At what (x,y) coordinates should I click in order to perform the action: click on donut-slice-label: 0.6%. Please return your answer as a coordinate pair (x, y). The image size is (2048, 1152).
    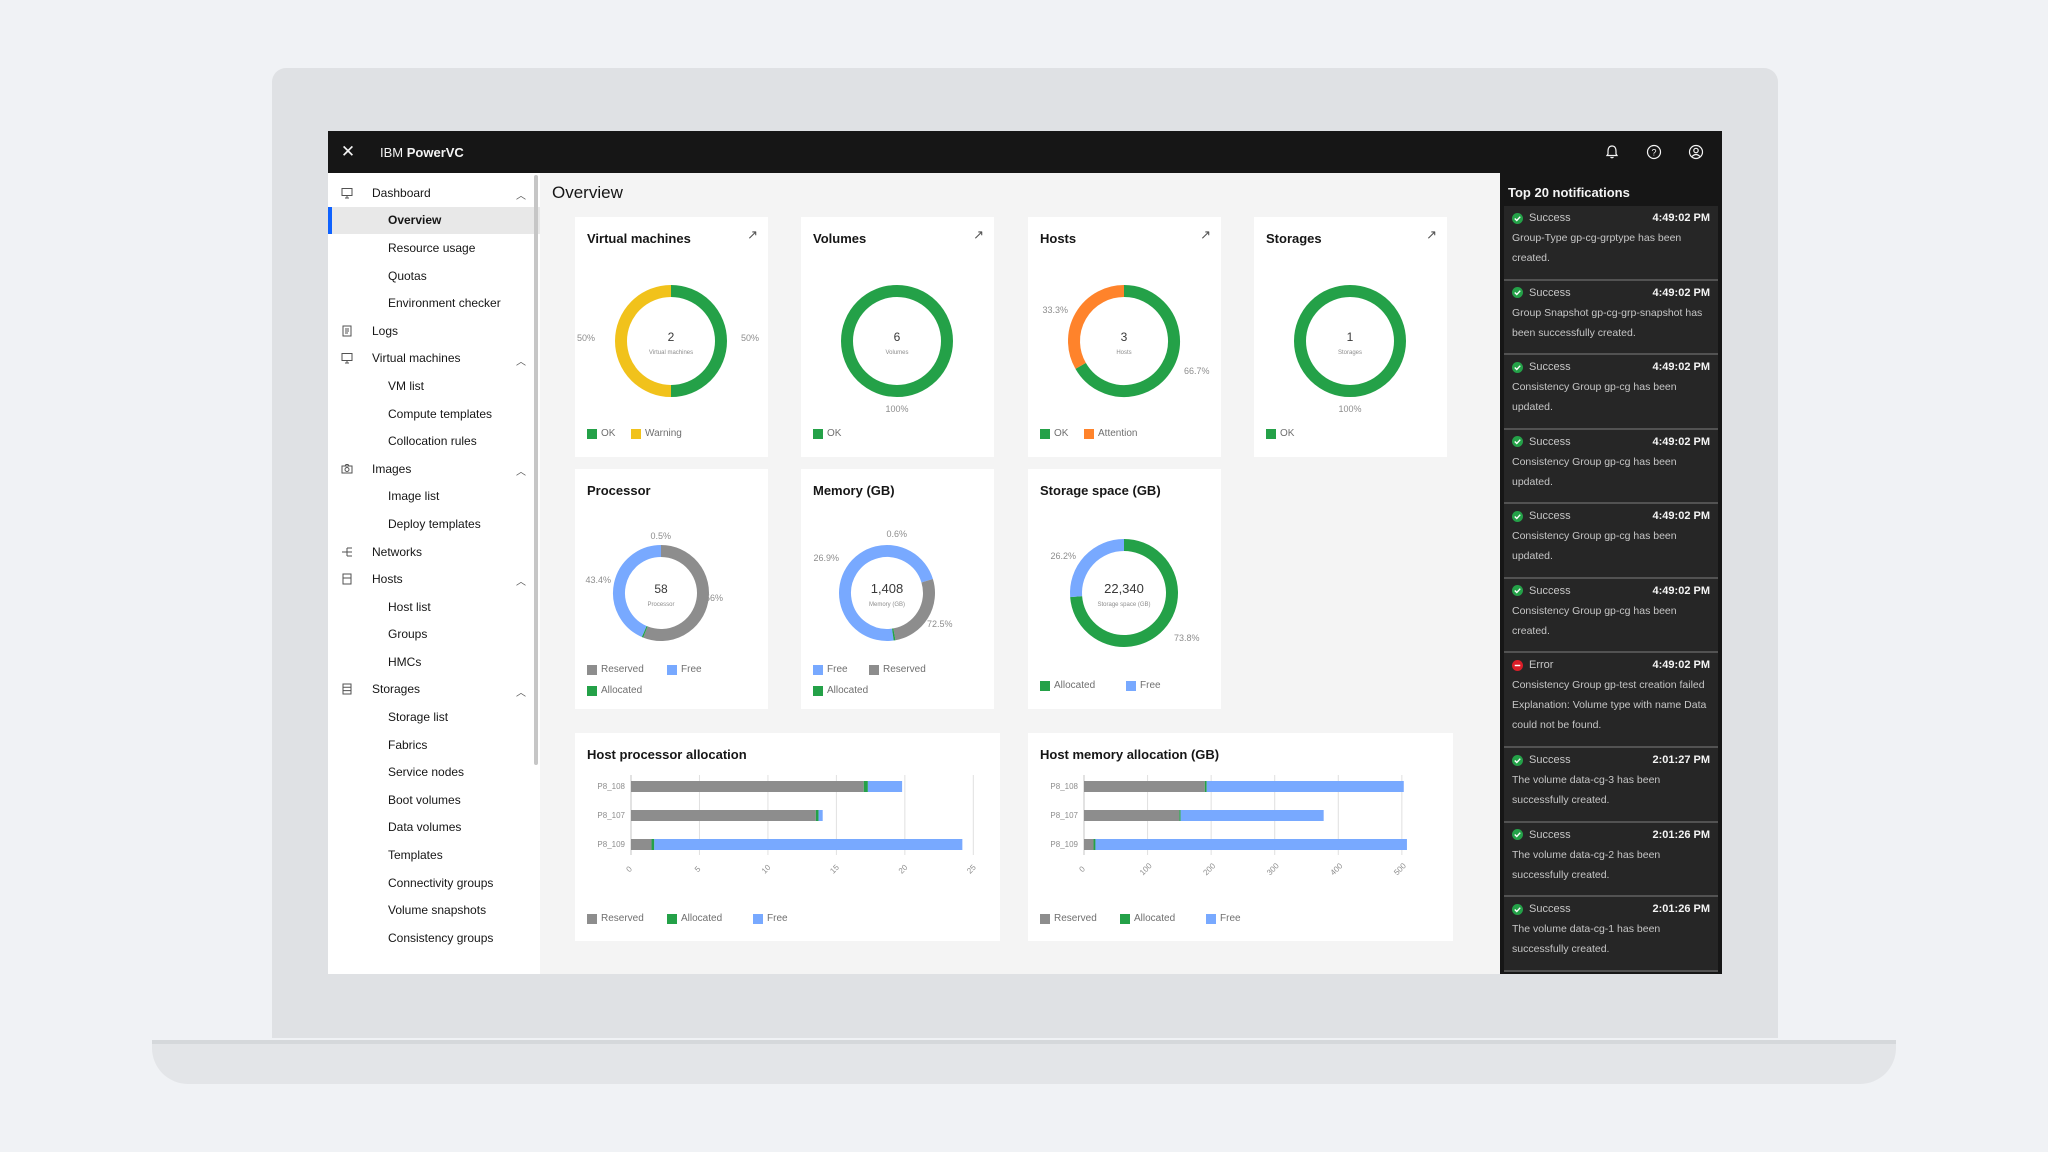
    Looking at the image, I should click on (896, 534).